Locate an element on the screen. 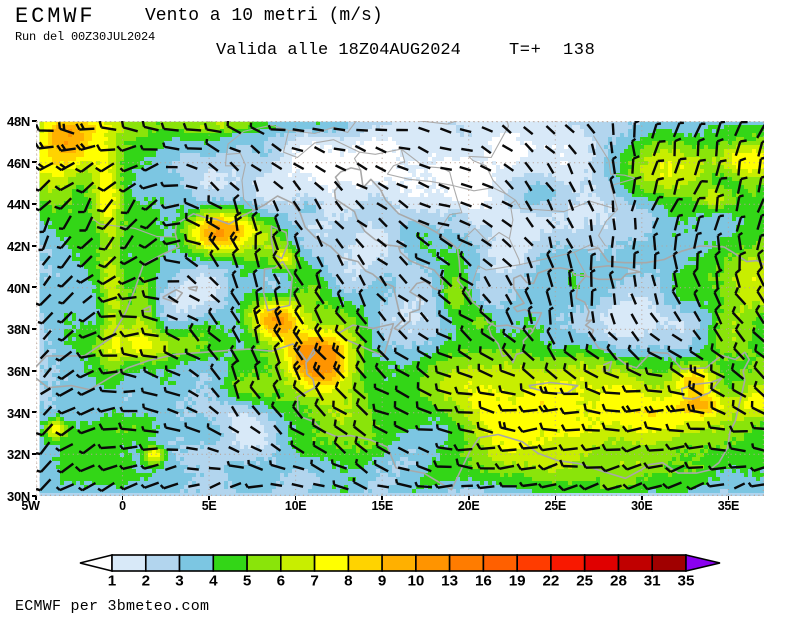 This screenshot has width=800, height=618. svg-text: 10 is located at coordinates (415, 581).